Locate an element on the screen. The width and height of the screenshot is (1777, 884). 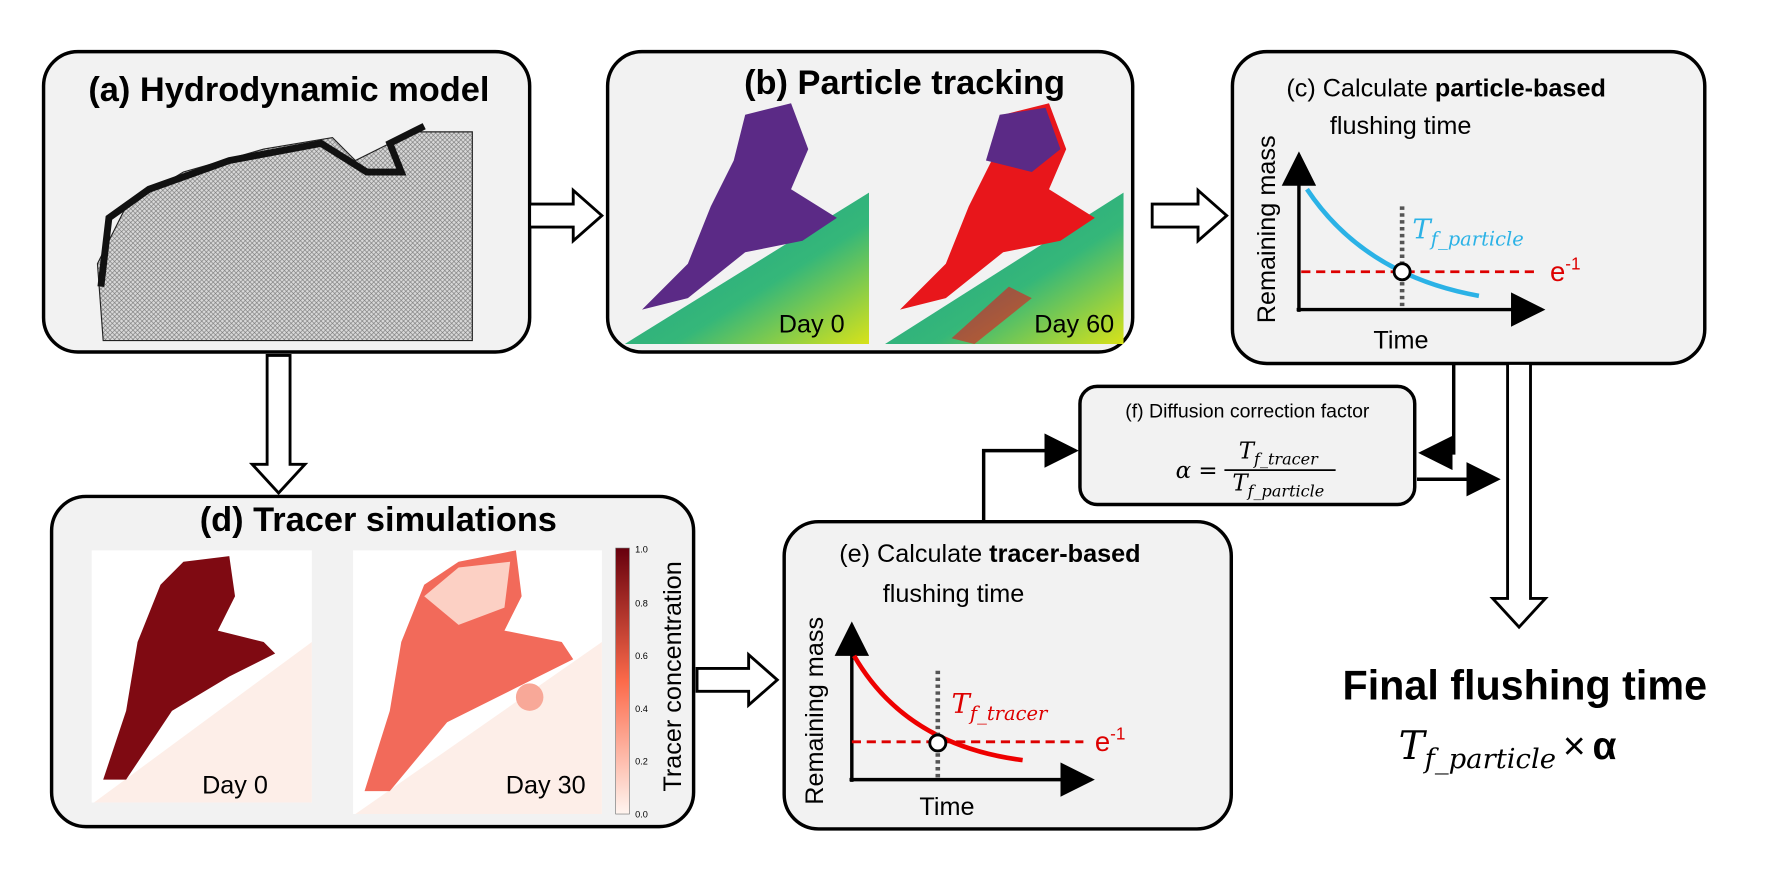
mesh-map is located at coordinates (284, 236).